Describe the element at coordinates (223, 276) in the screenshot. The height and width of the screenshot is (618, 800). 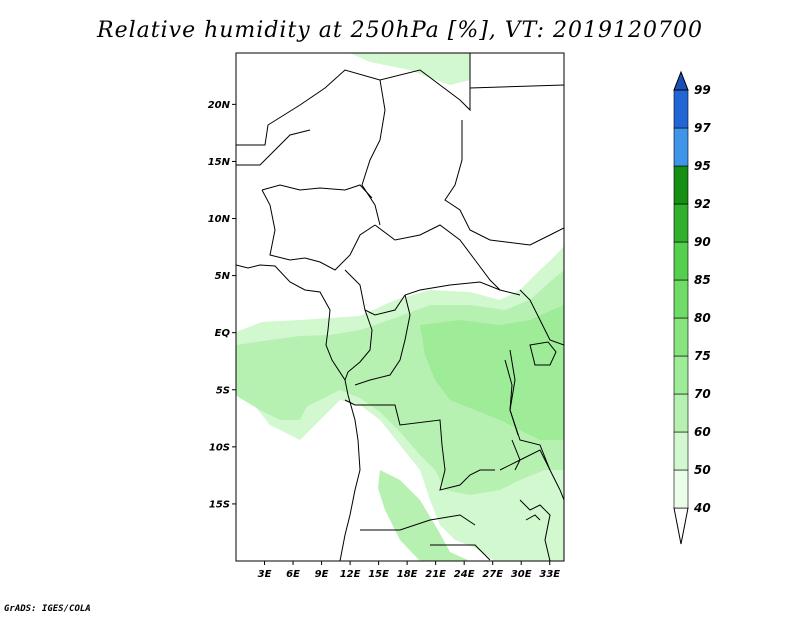
I see `lat-tick-label: 5N` at that location.